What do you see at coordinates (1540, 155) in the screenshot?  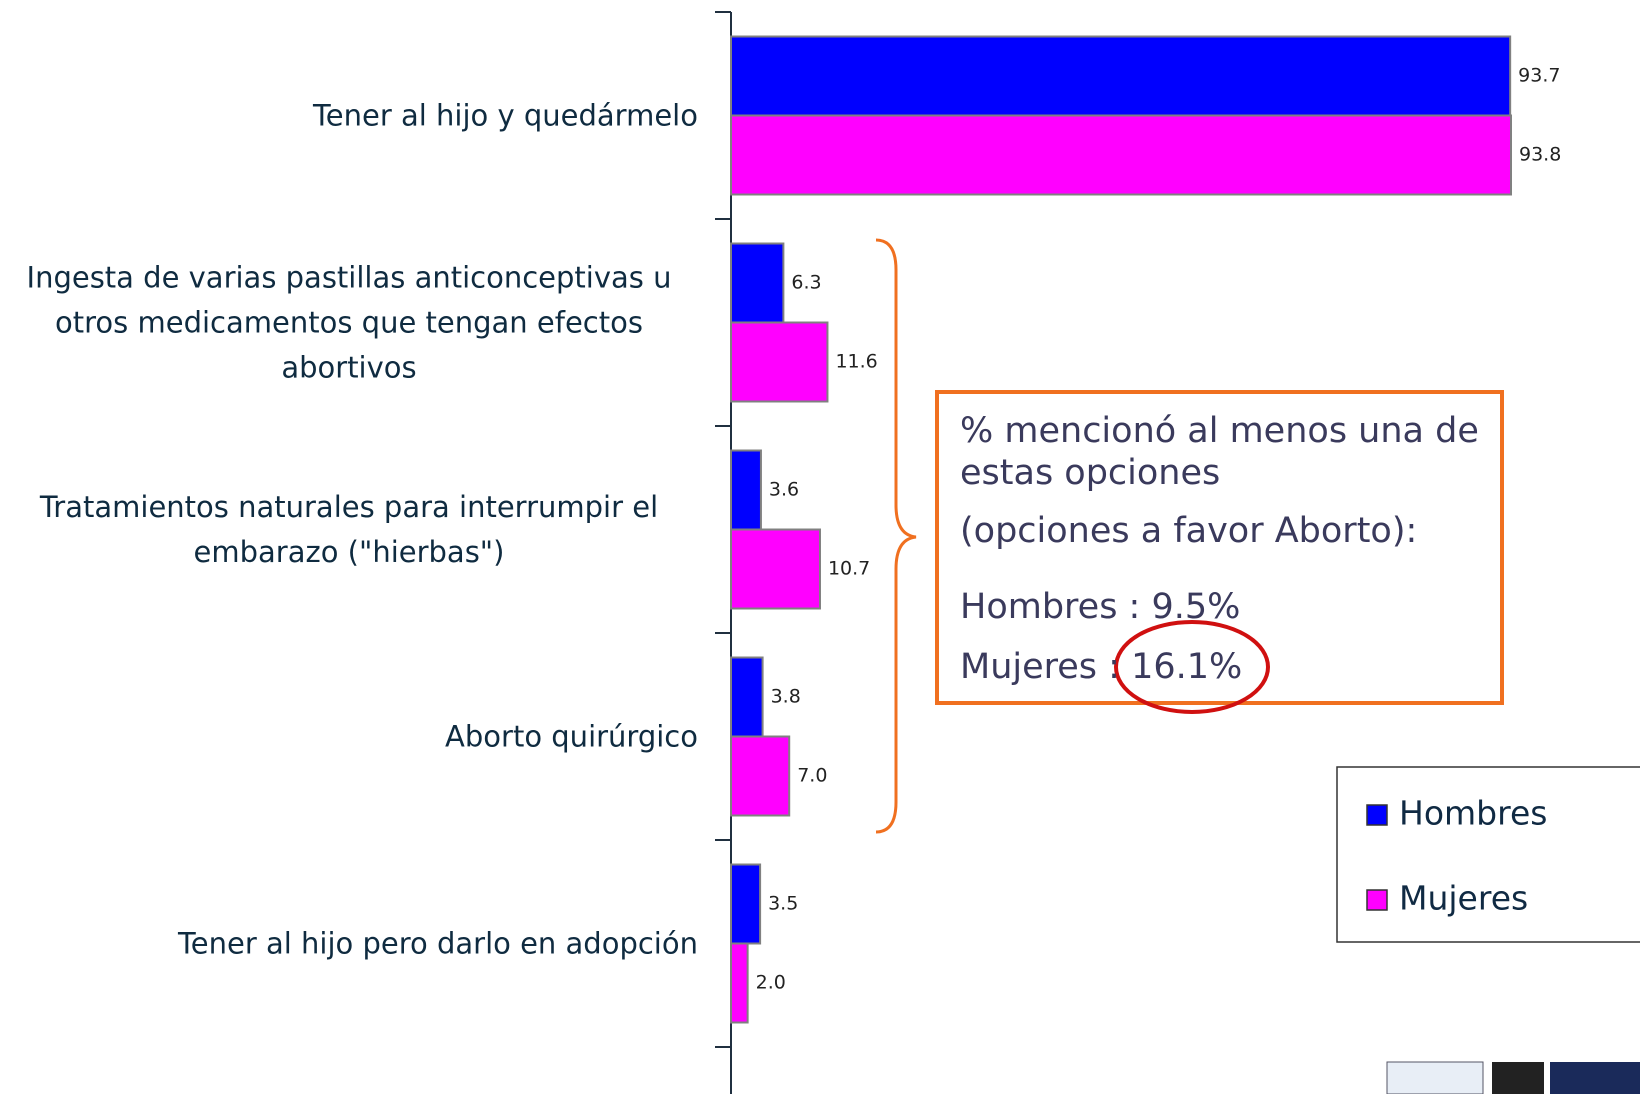 I see `value-label: 93.8` at bounding box center [1540, 155].